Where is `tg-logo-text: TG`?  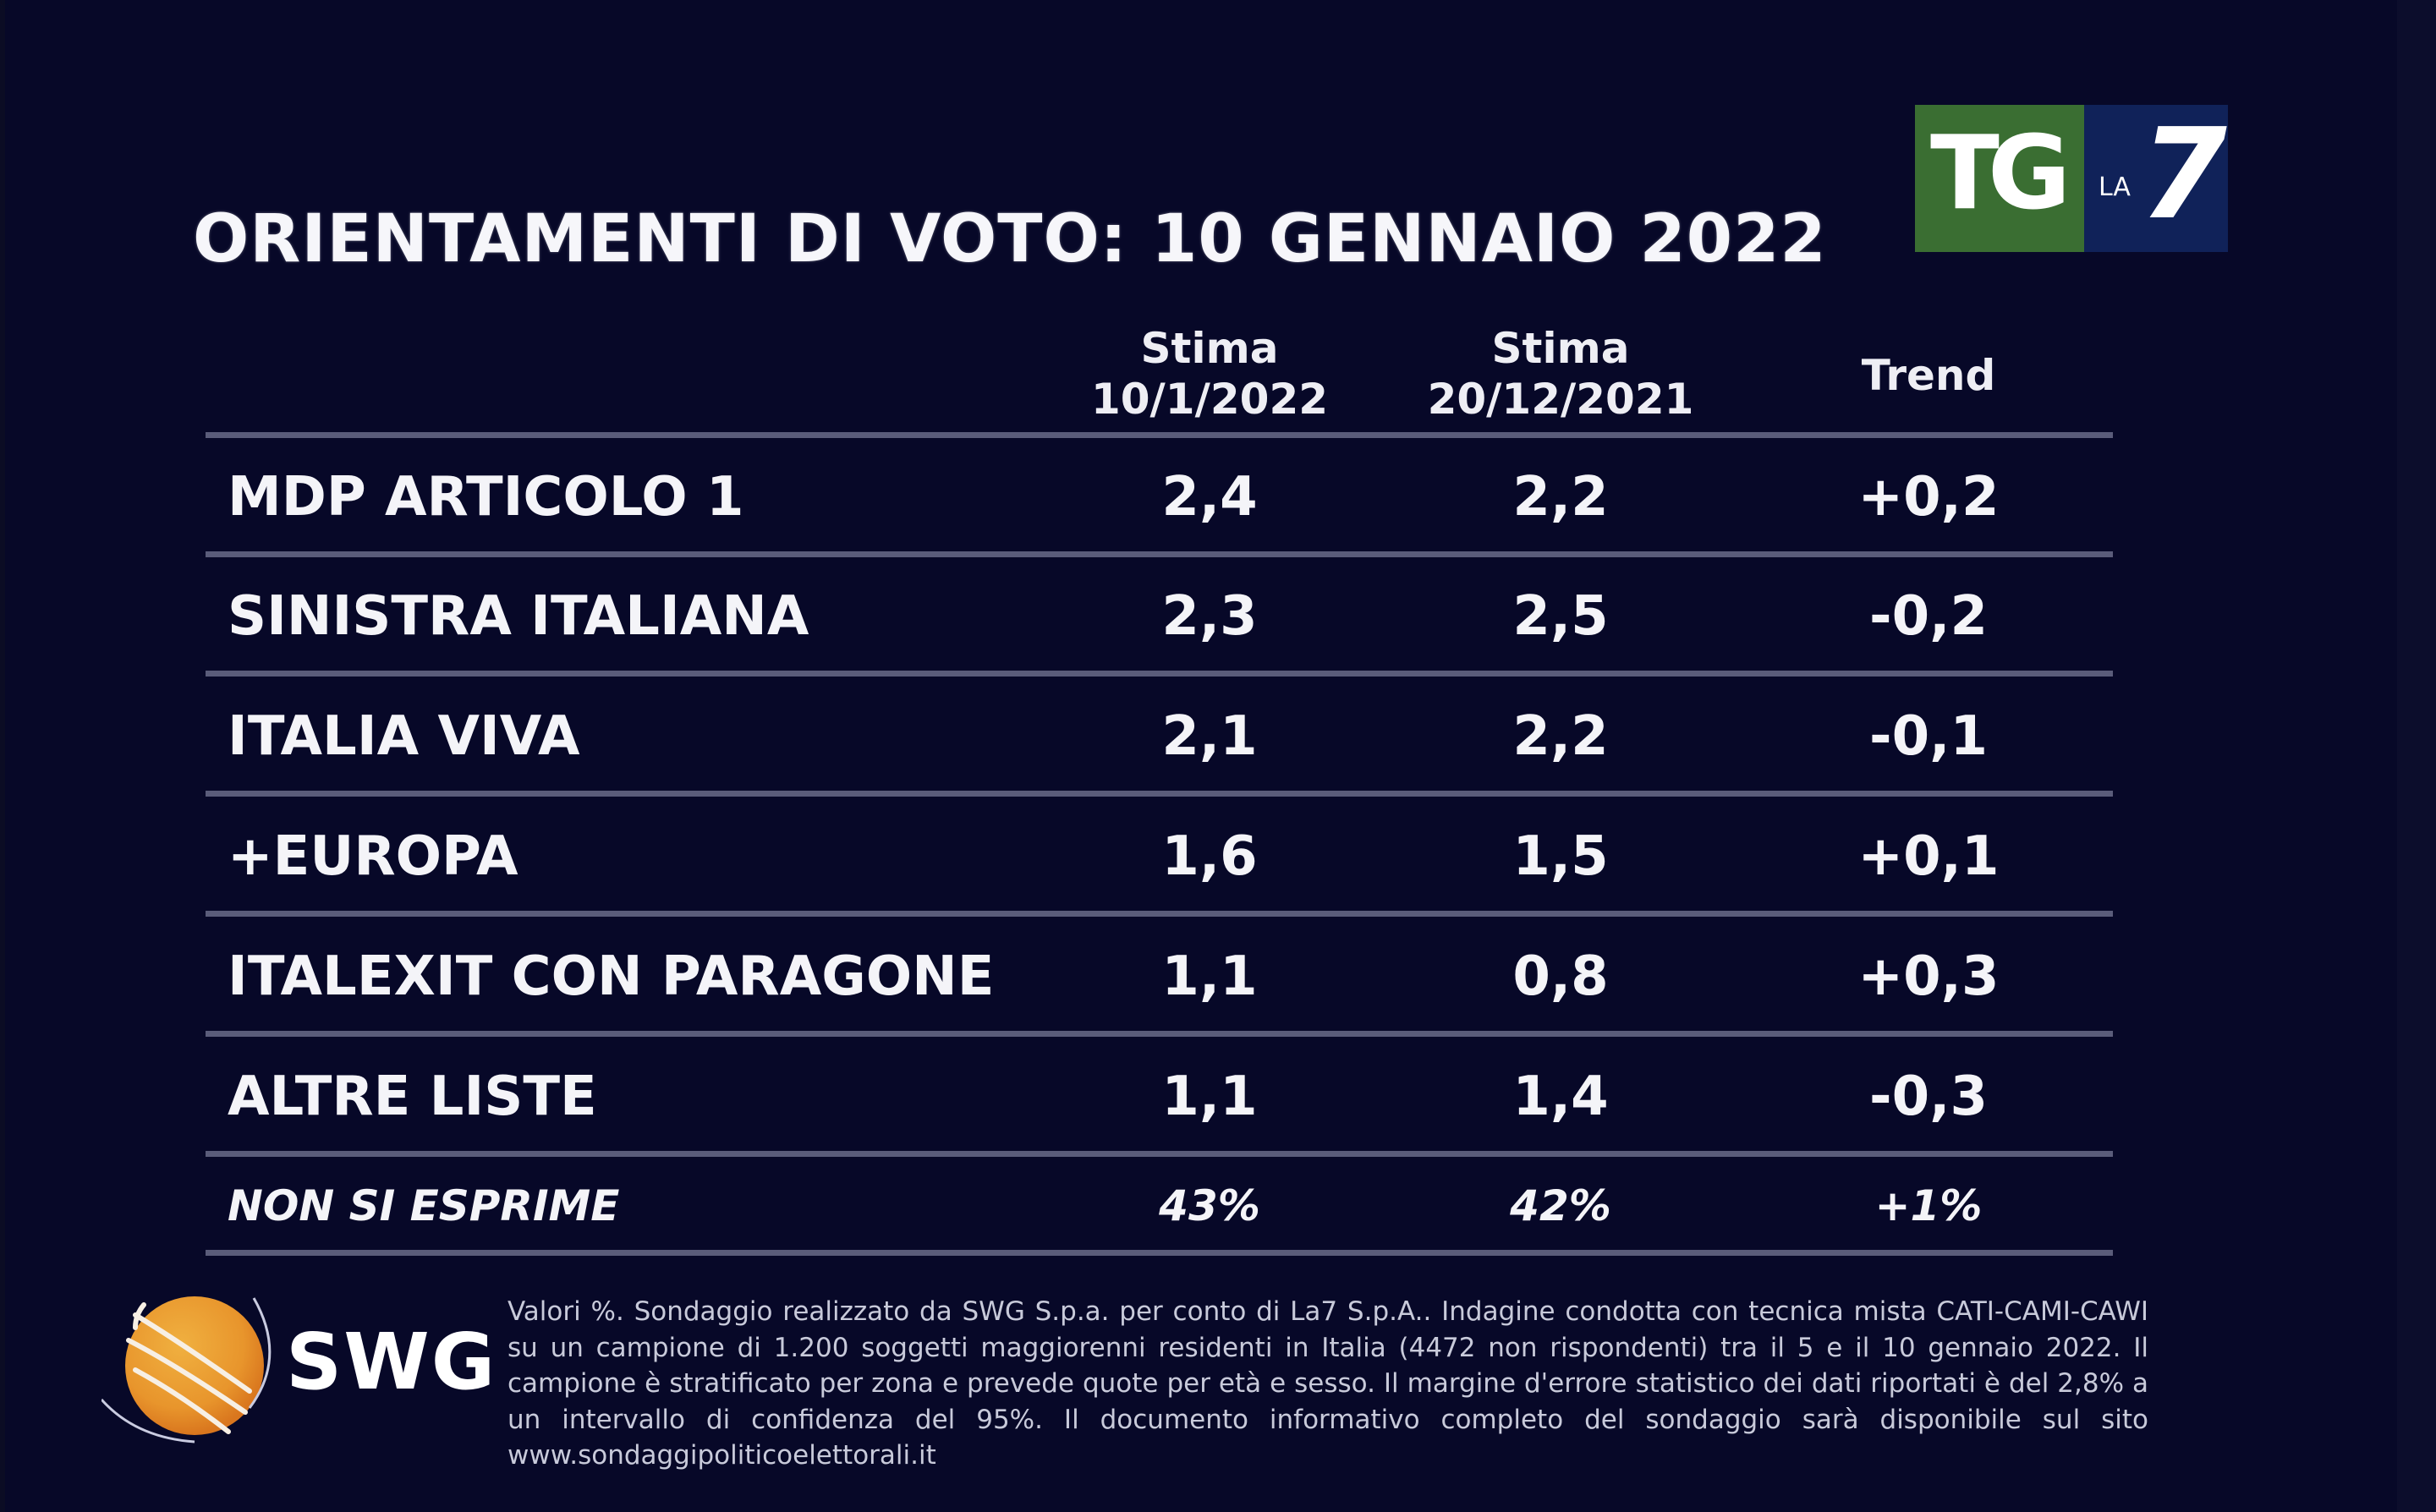
tg-logo-text: TG is located at coordinates (2000, 174).